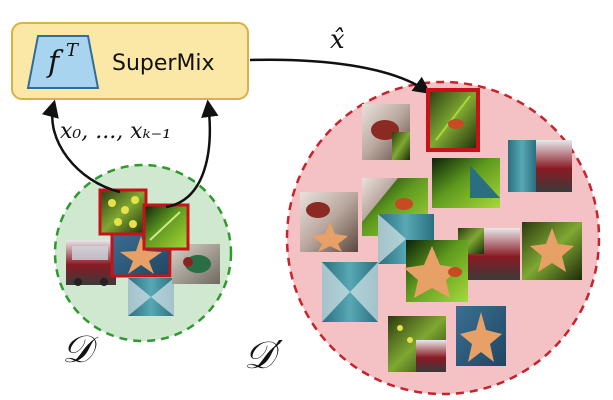 This screenshot has width=613, height=400. I want to click on target-dataset-label: 𝒟′, so click(263, 355).